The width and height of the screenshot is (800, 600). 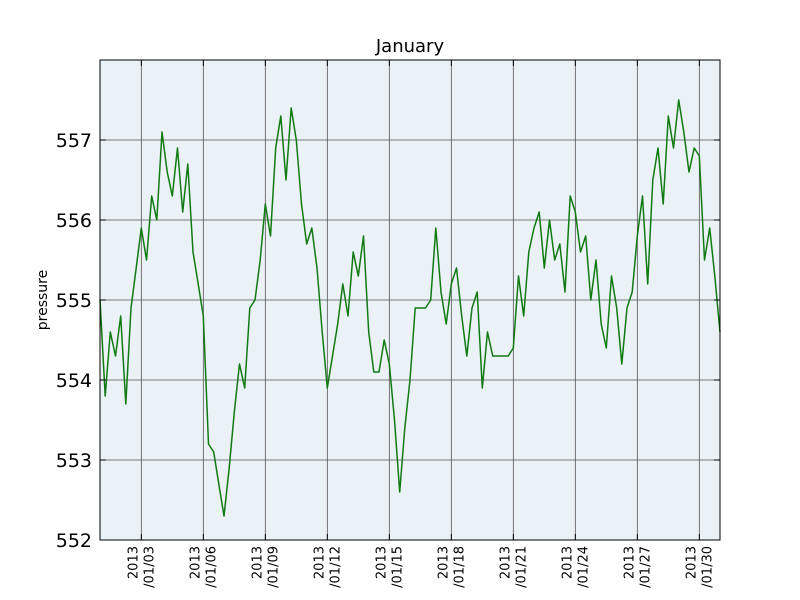 I want to click on x-tick-label: 2013/01/15, so click(x=389, y=567).